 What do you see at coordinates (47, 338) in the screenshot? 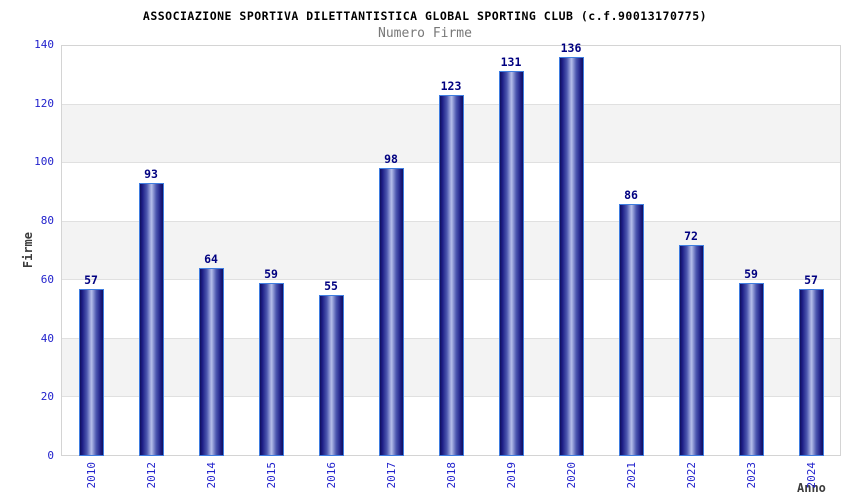
I see `y-tick-label: 40` at bounding box center [47, 338].